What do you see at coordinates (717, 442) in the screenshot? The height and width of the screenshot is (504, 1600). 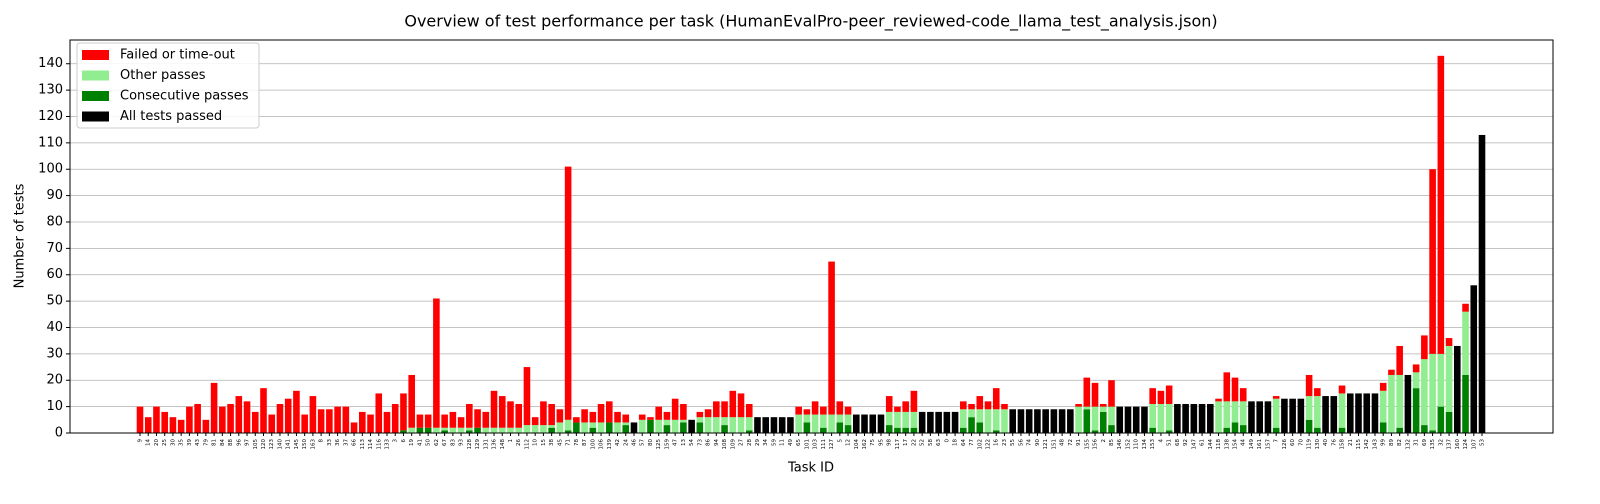 I see `x-tick-label: 94` at bounding box center [717, 442].